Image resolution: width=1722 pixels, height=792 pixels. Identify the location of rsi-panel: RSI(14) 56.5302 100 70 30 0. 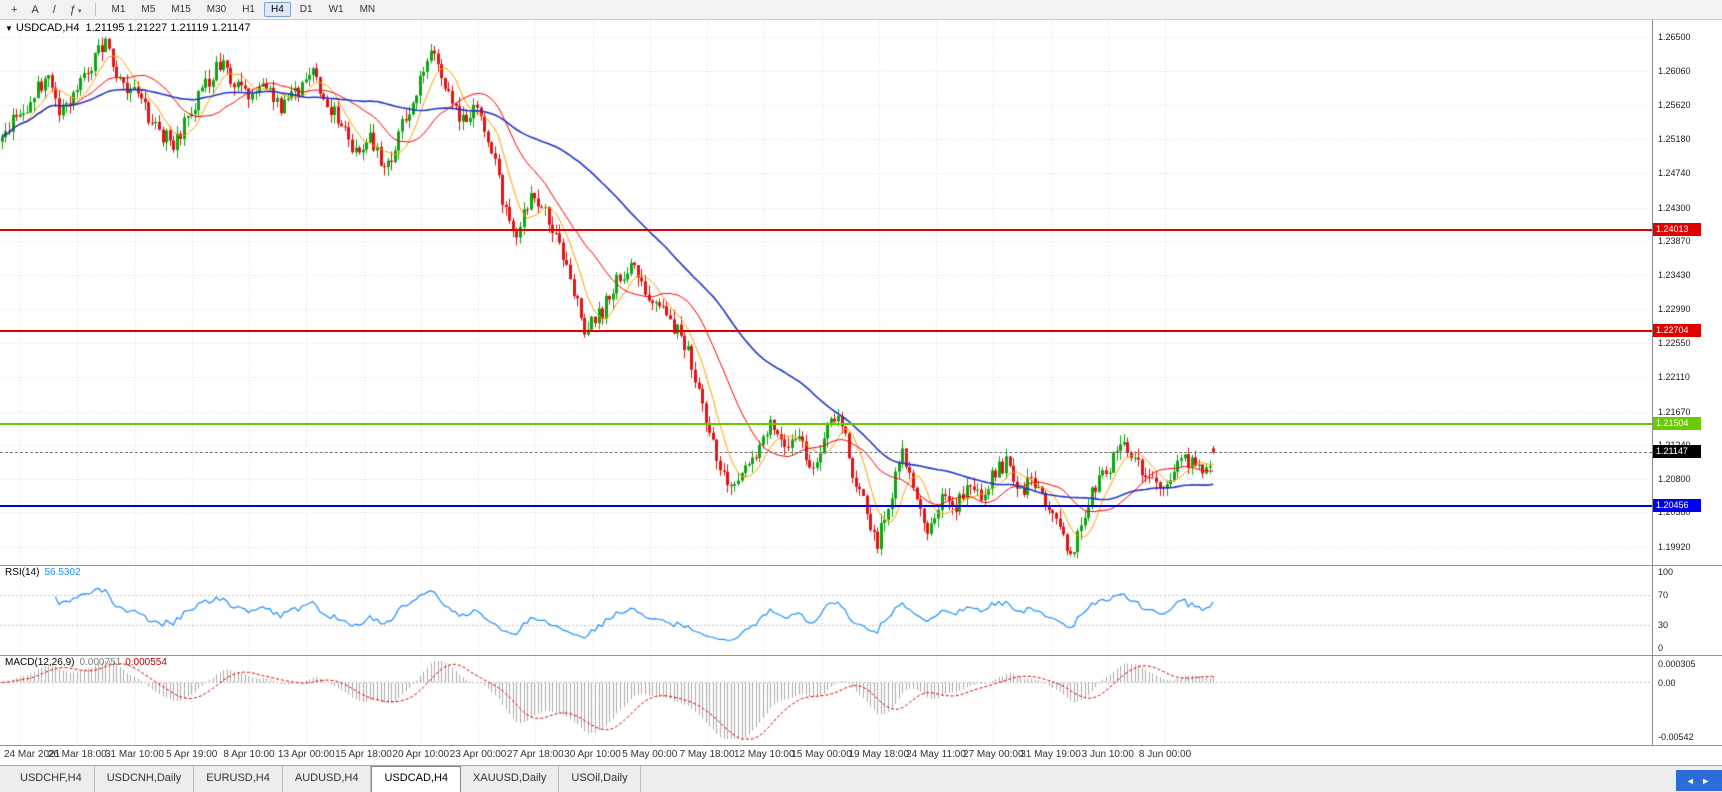
(861, 610).